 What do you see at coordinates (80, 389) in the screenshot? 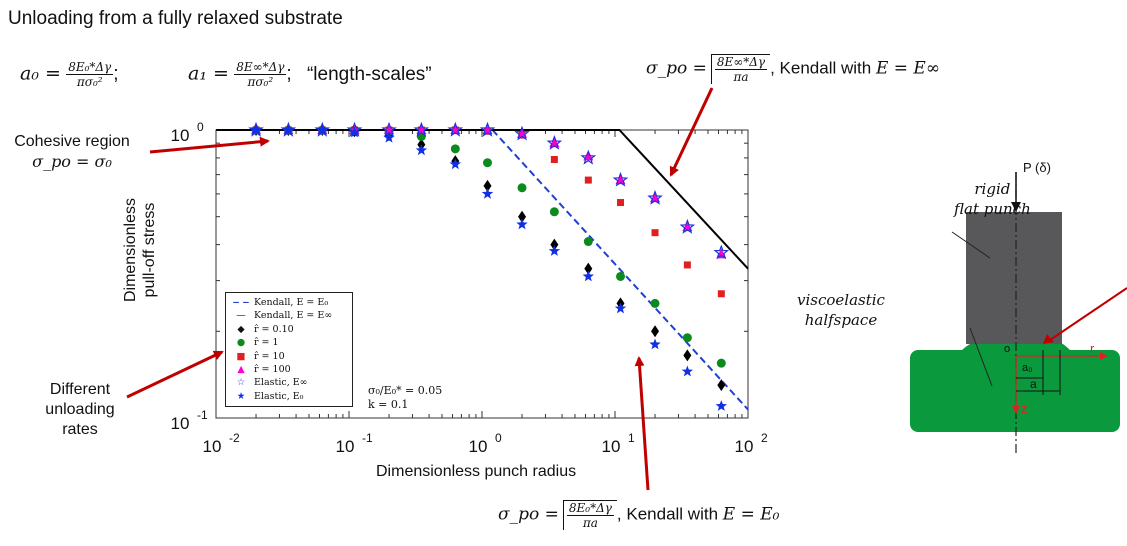
I see `unloading-rates-line1: Different` at bounding box center [80, 389].